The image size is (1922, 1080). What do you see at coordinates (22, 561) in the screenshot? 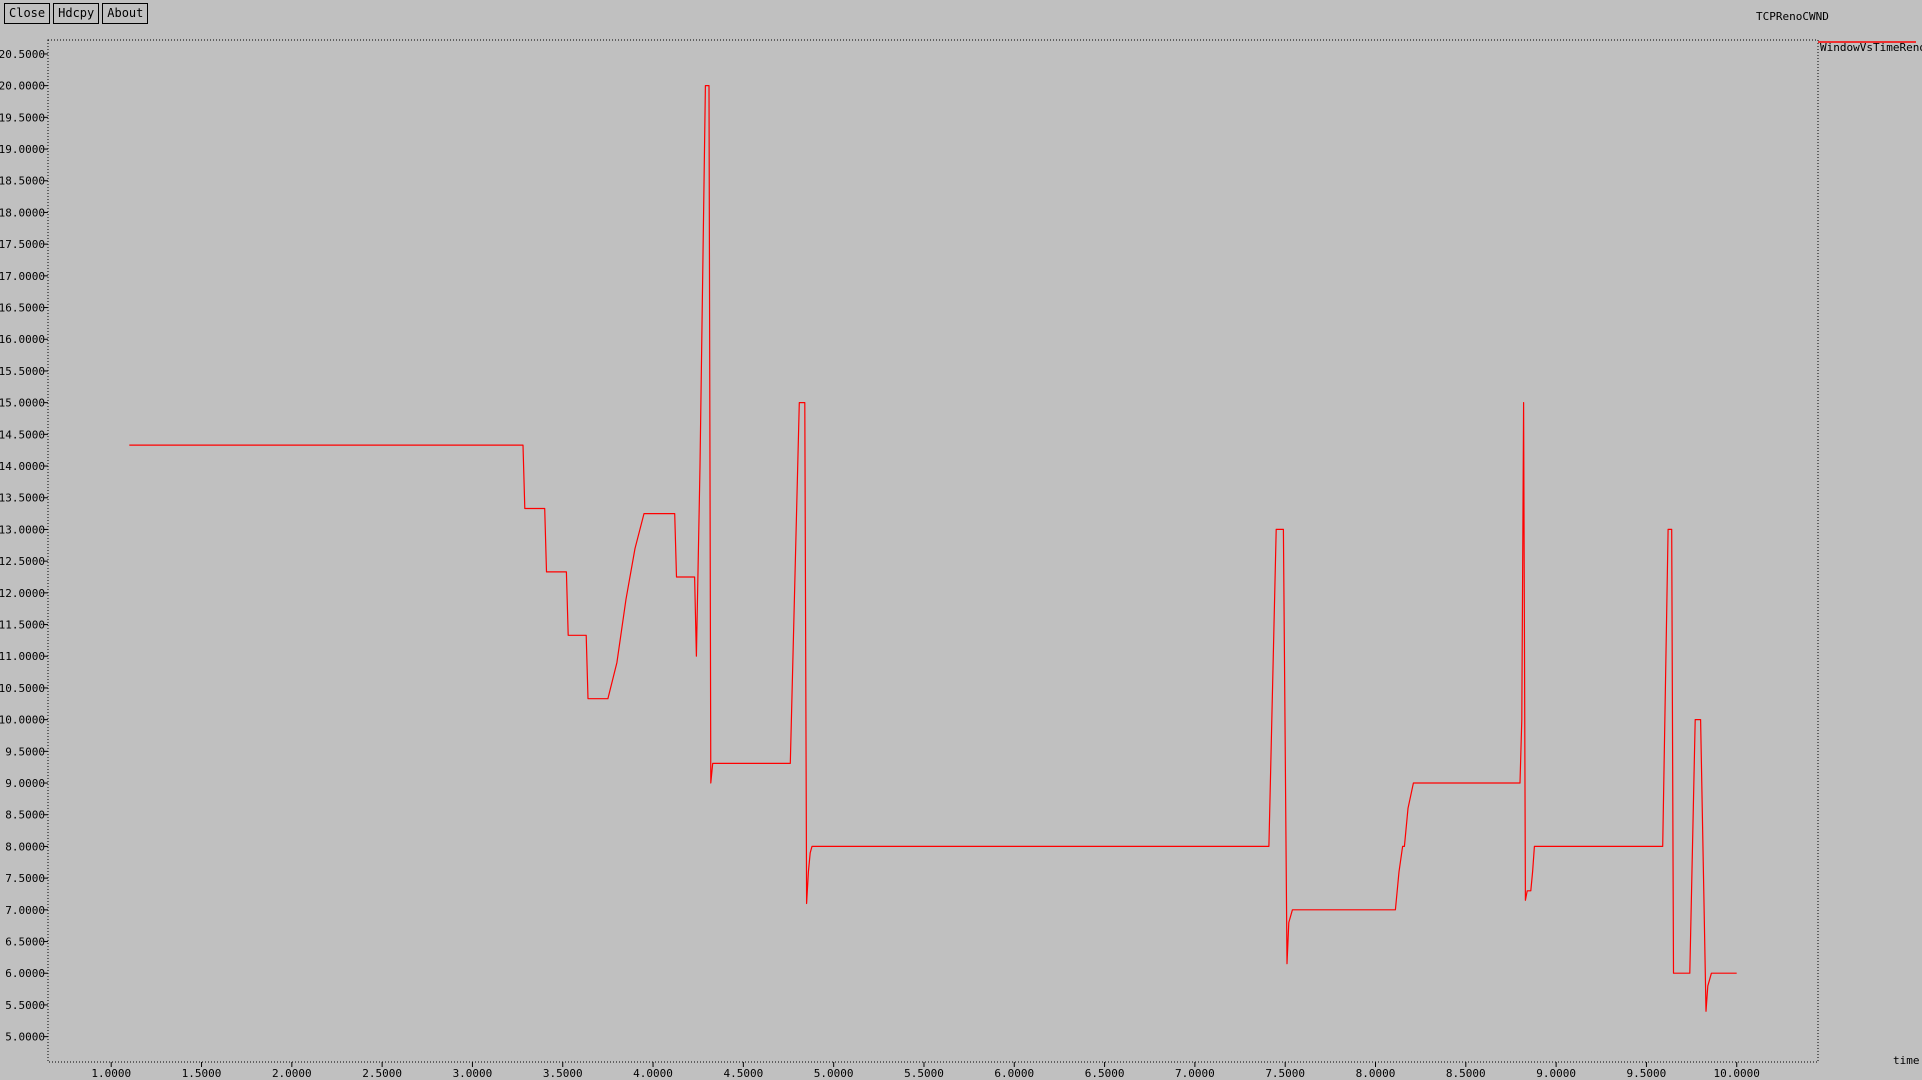
I see `y-tick-label: 12.5000` at bounding box center [22, 561].